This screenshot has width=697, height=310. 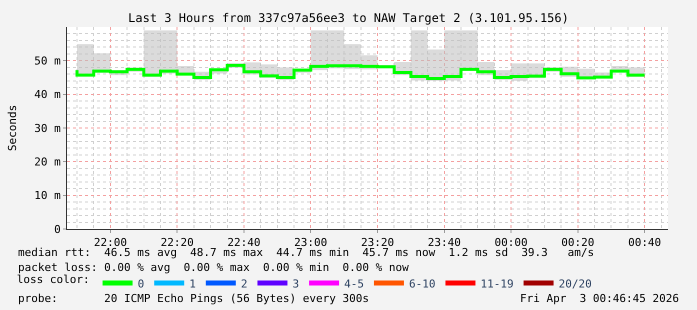 I want to click on chart-title: Last 3 Hours from 337c97a56ee3 to NAW Target 2 (3.101.95.156), so click(x=348, y=18).